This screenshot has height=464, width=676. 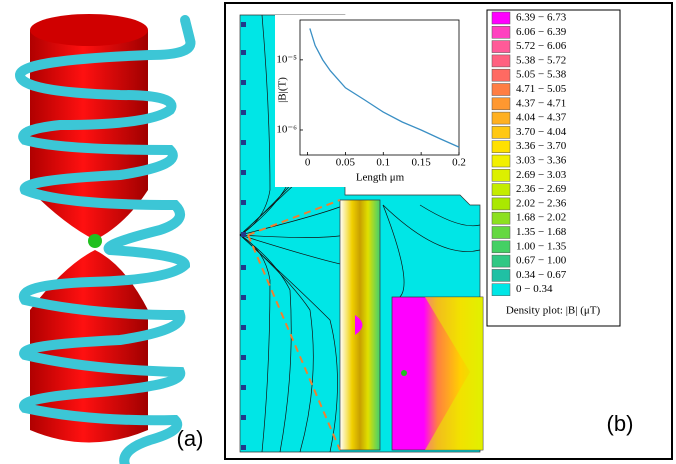 I want to click on x-tick-label: 0.1, so click(x=383, y=163).